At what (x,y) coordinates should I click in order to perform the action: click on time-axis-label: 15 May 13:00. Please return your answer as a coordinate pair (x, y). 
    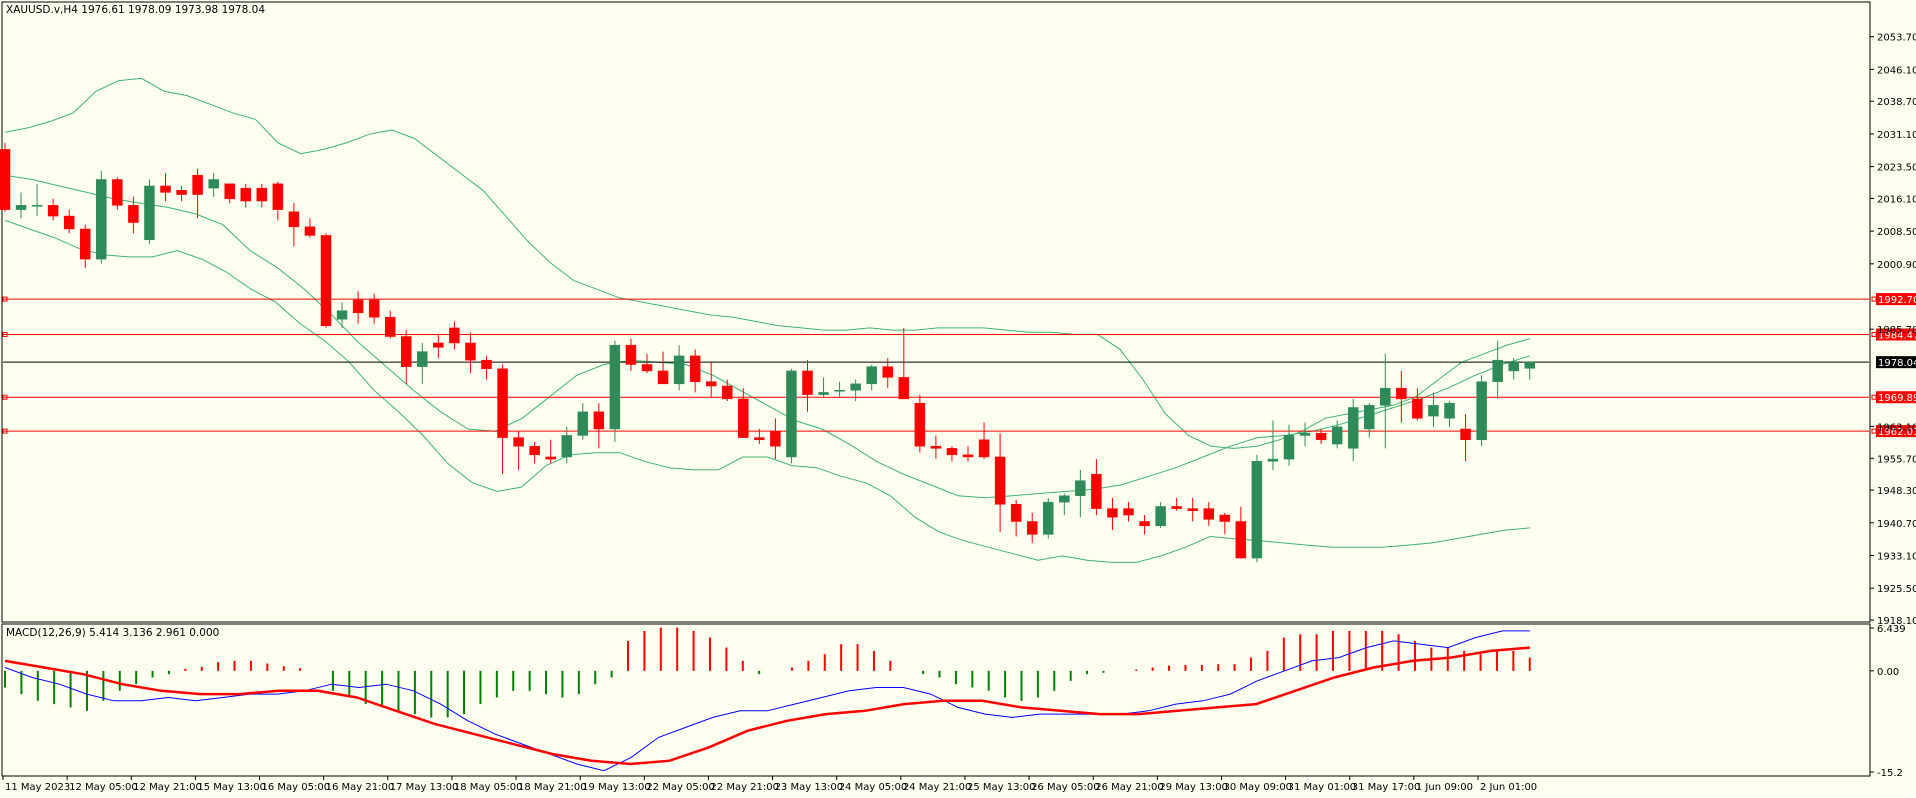
    Looking at the image, I should click on (231, 787).